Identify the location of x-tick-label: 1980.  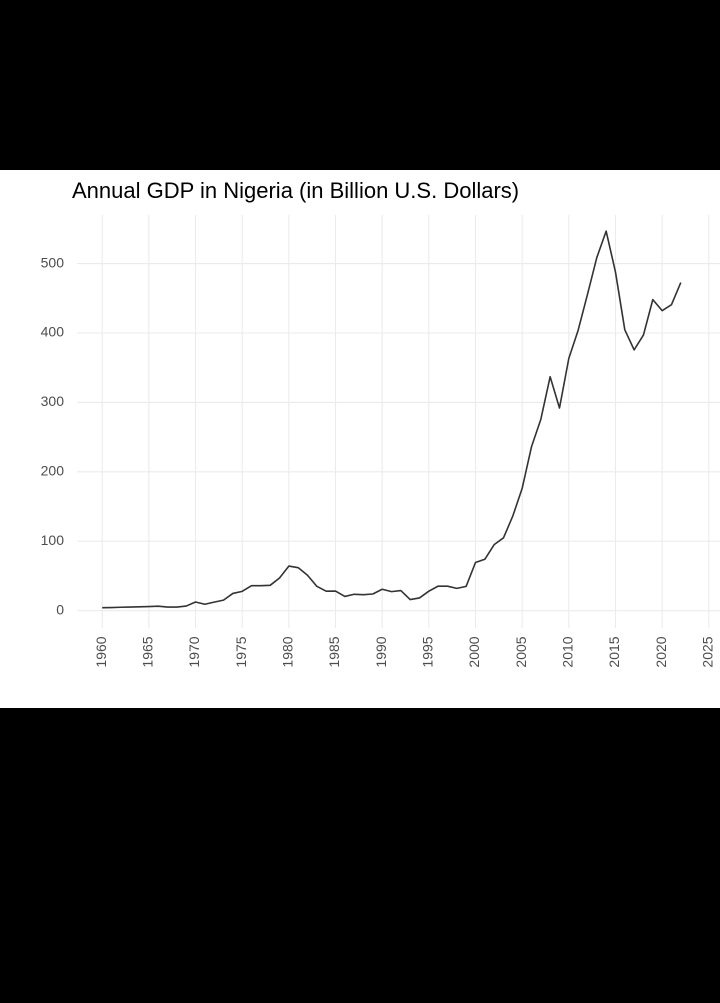
(288, 651).